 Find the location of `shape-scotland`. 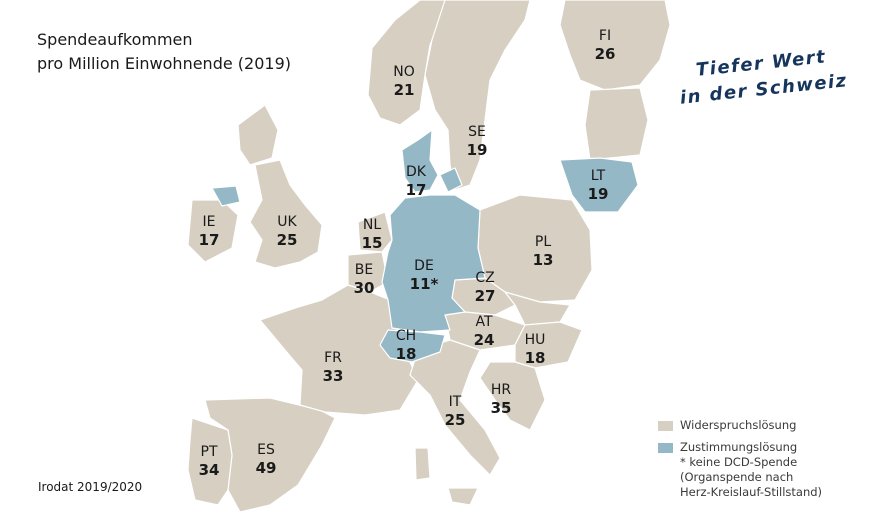

shape-scotland is located at coordinates (258, 135).